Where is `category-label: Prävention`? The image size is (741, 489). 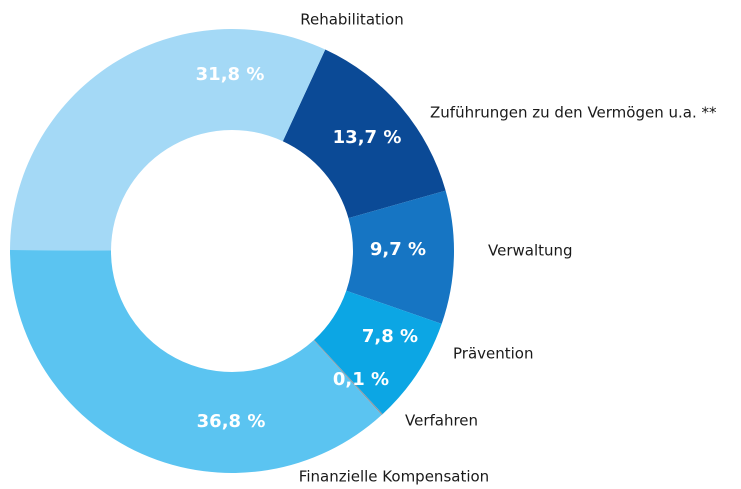 category-label: Prävention is located at coordinates (493, 354).